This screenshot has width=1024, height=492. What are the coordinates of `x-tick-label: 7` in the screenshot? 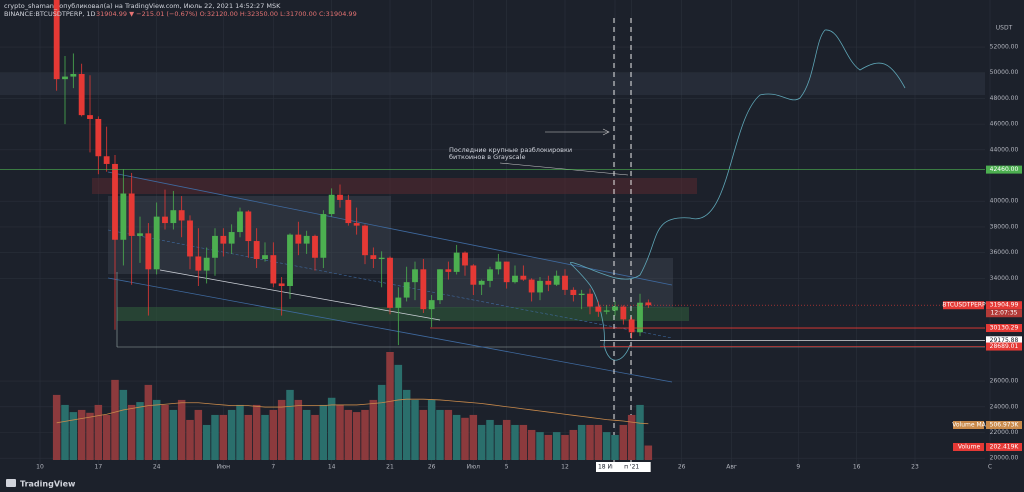 It's located at (273, 467).